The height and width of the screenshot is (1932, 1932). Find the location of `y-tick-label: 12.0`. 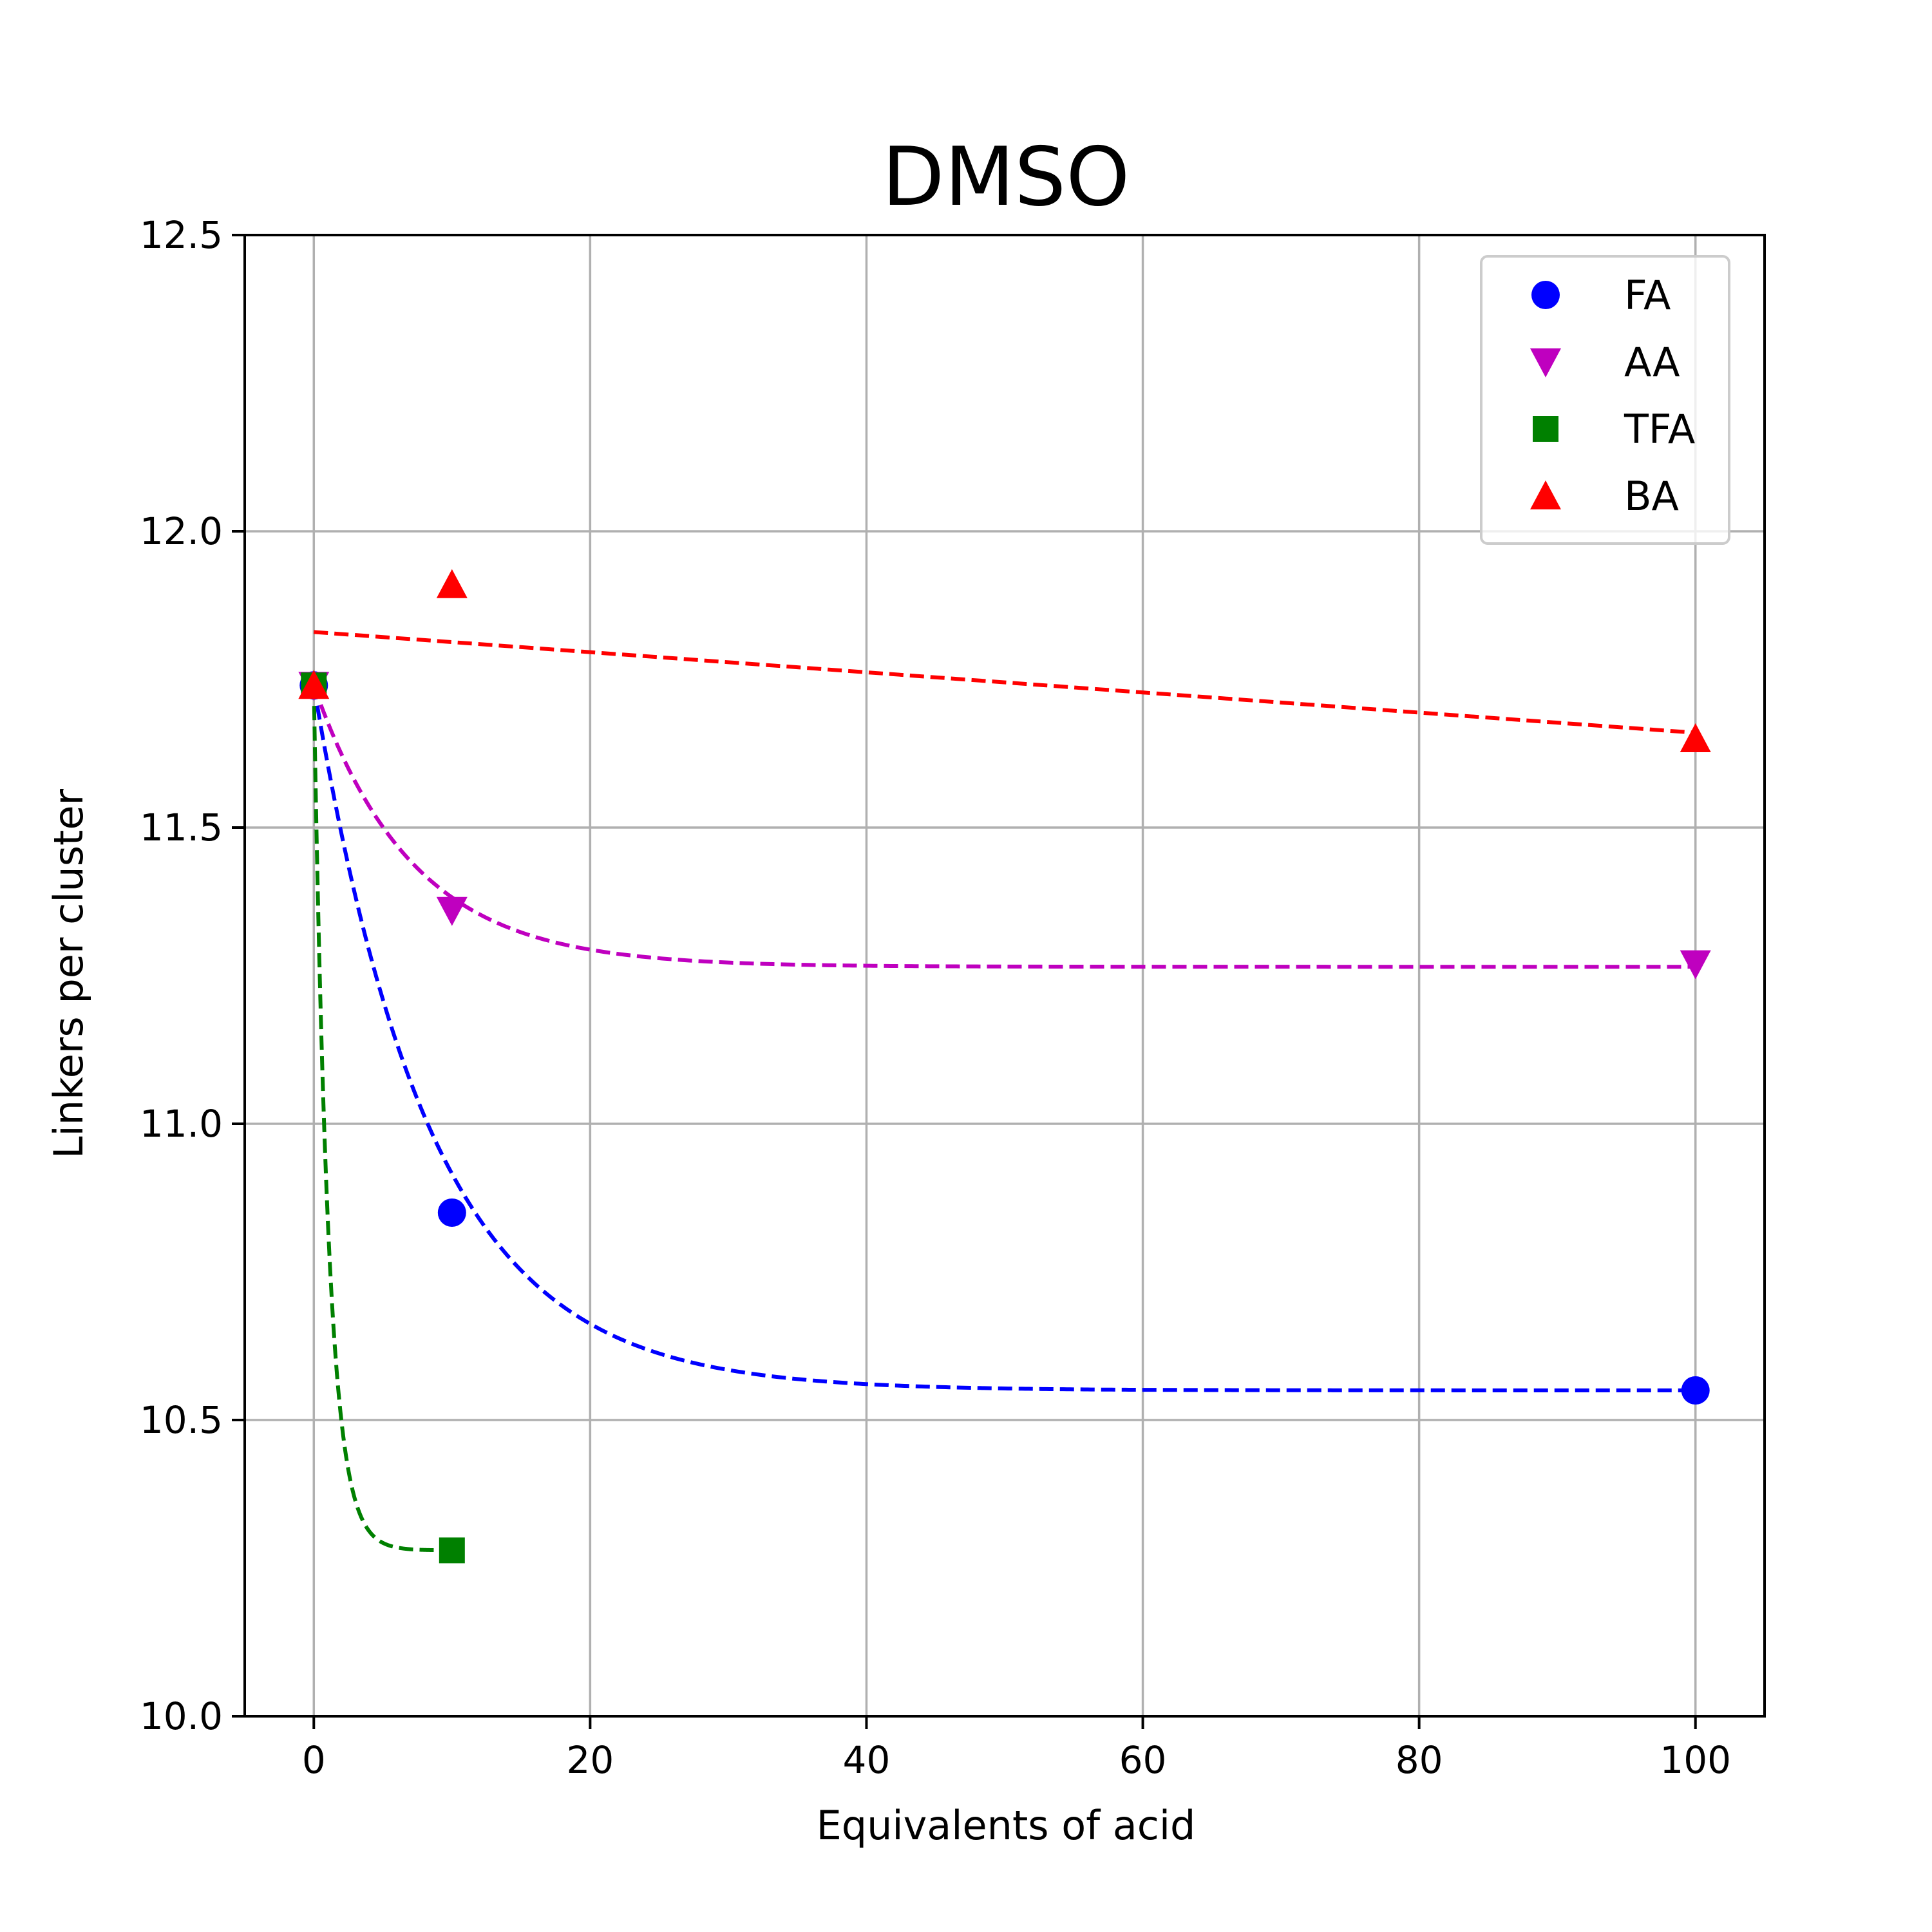

y-tick-label: 12.0 is located at coordinates (182, 531).